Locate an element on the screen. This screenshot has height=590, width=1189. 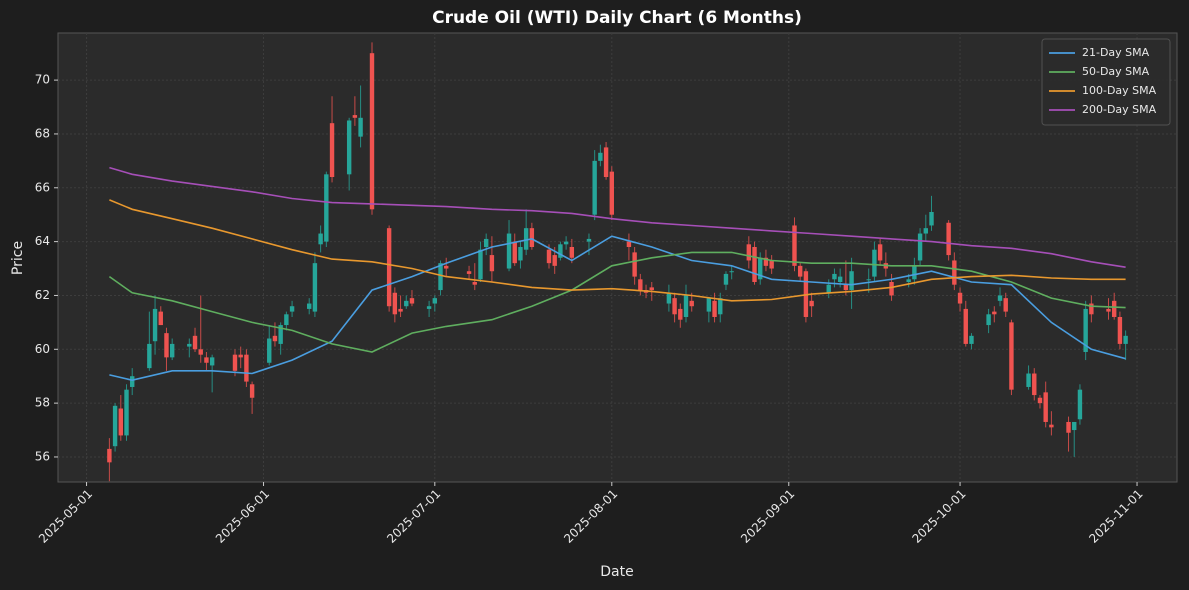
legend-label: 100-Day SMA is located at coordinates (1119, 90).